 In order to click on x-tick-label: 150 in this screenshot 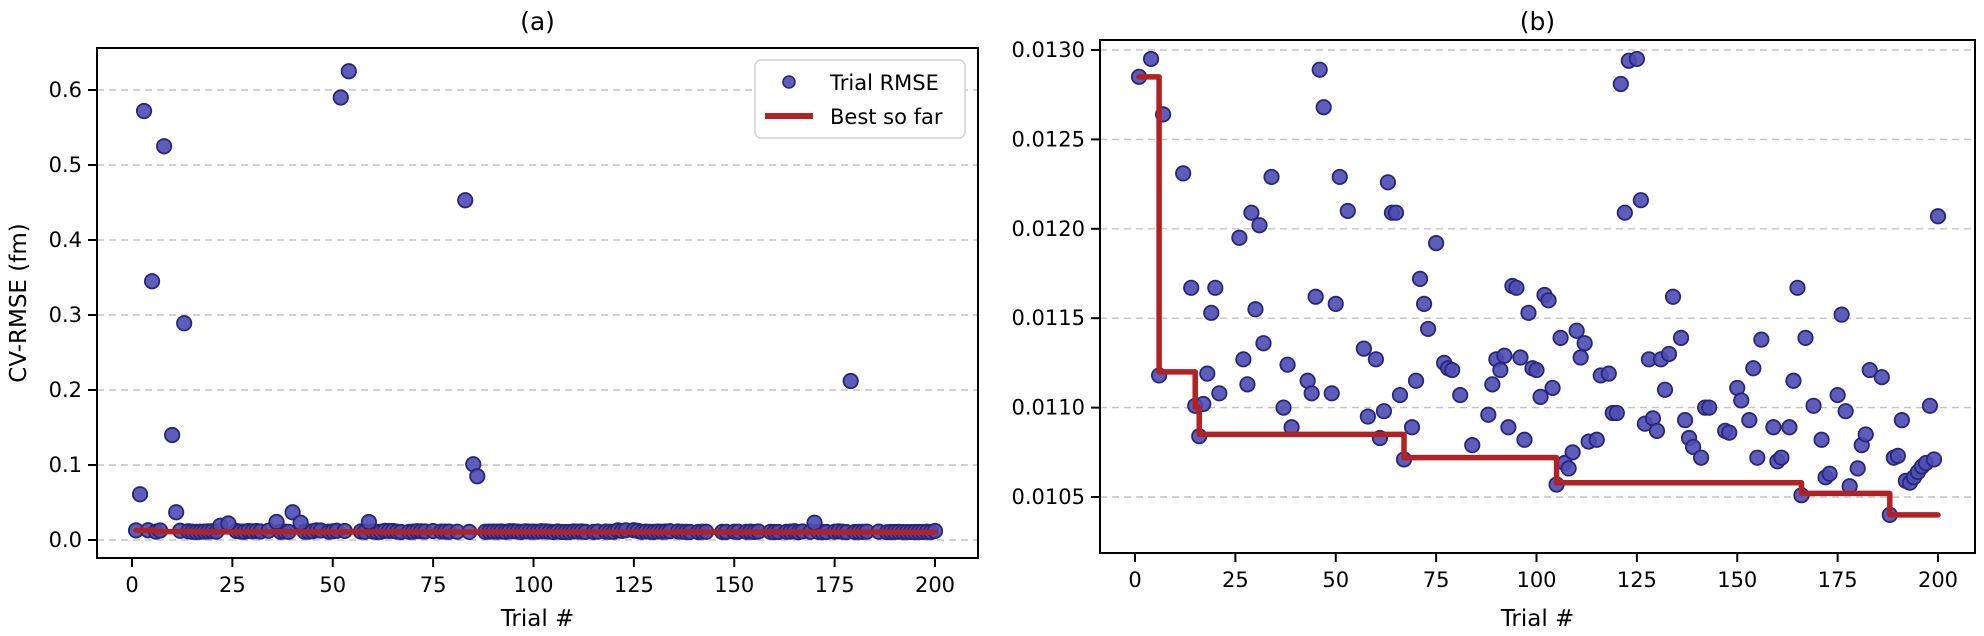, I will do `click(734, 585)`.